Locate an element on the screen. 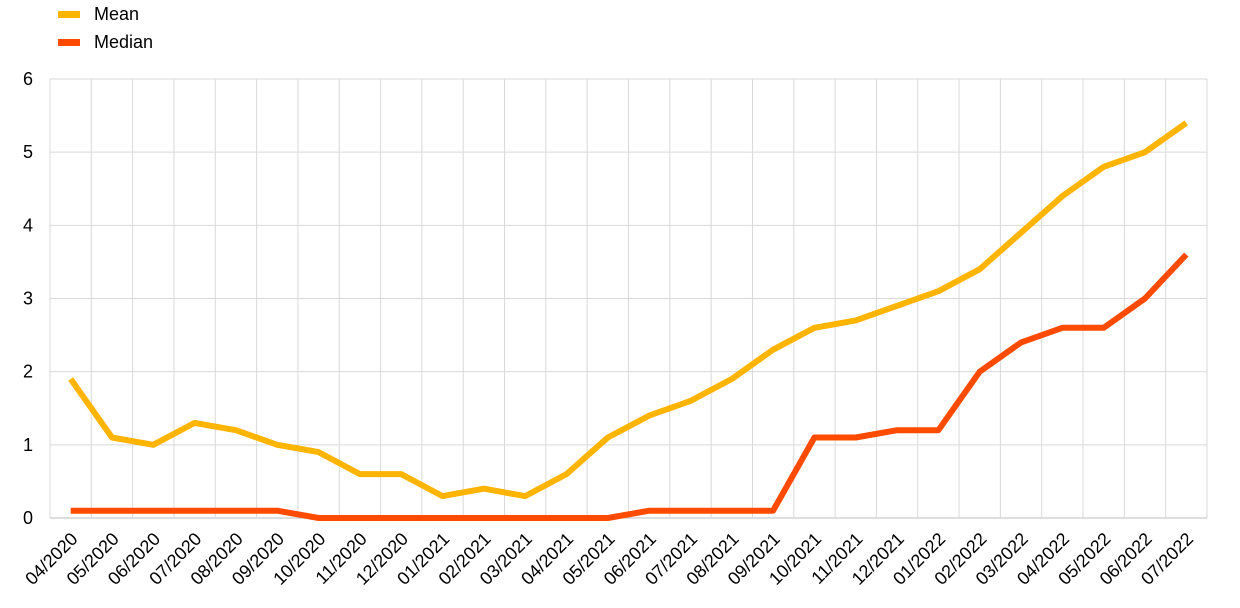  legend-swatch-median is located at coordinates (69, 42).